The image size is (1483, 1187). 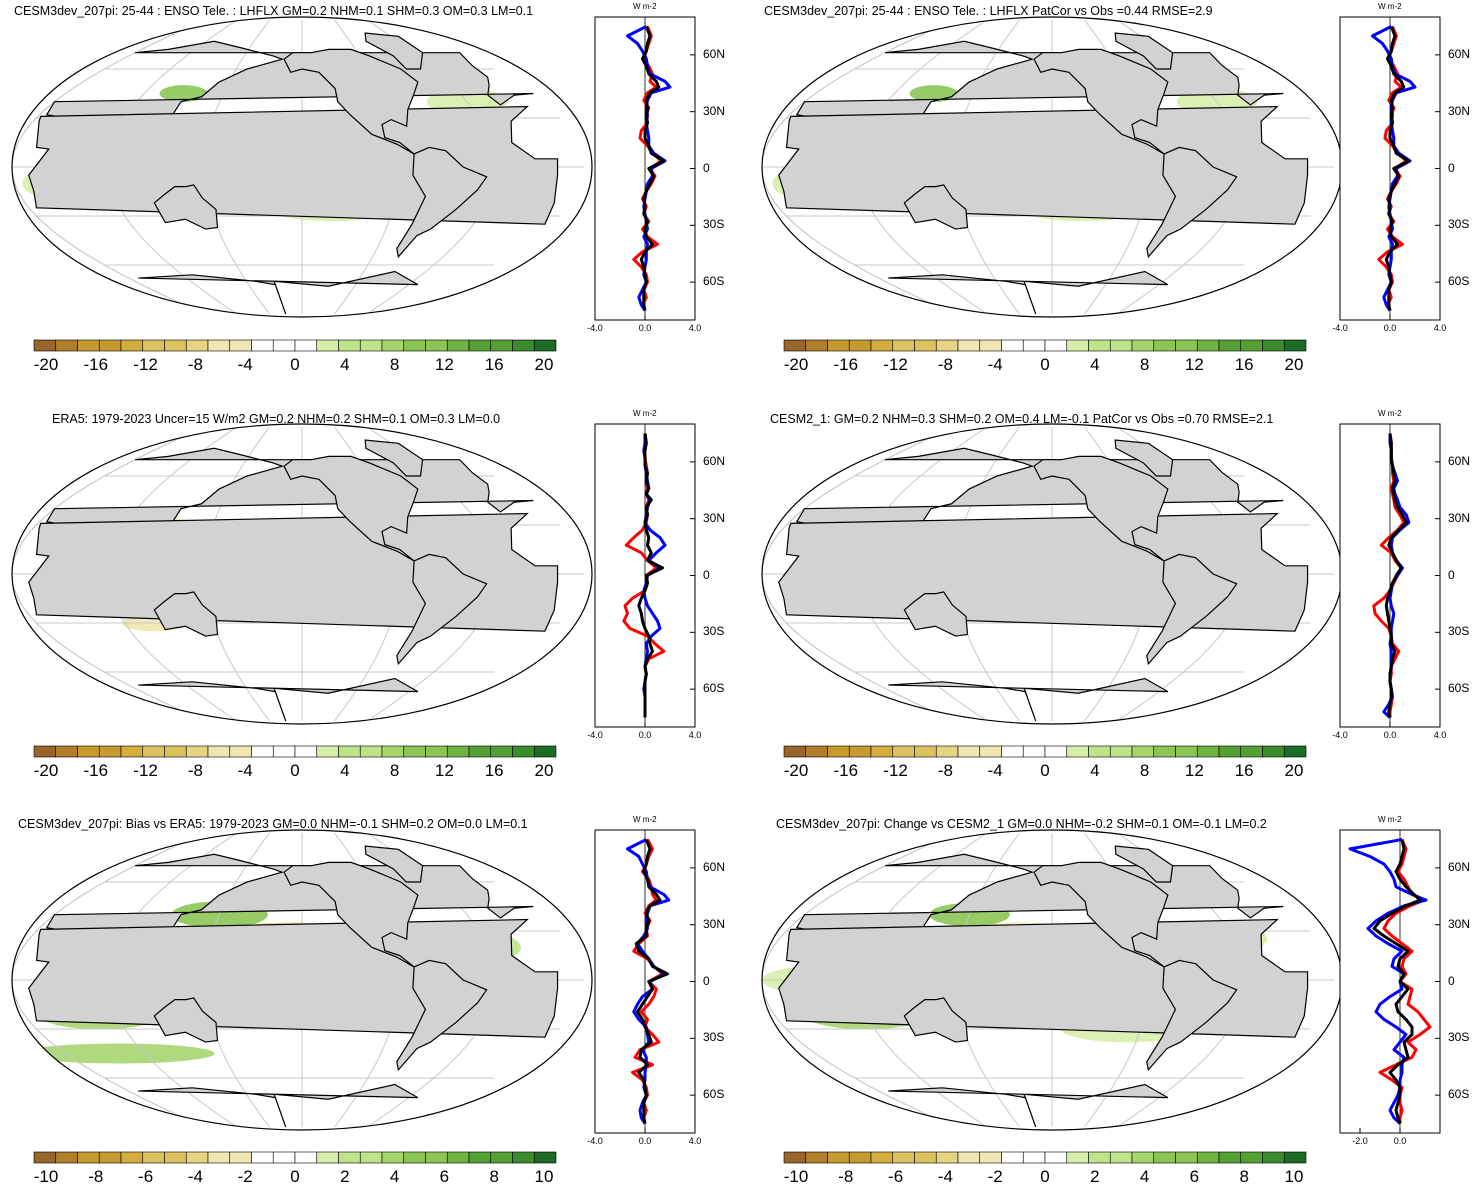 I want to click on zonal-x-label: -2.0, so click(x=1360, y=1141).